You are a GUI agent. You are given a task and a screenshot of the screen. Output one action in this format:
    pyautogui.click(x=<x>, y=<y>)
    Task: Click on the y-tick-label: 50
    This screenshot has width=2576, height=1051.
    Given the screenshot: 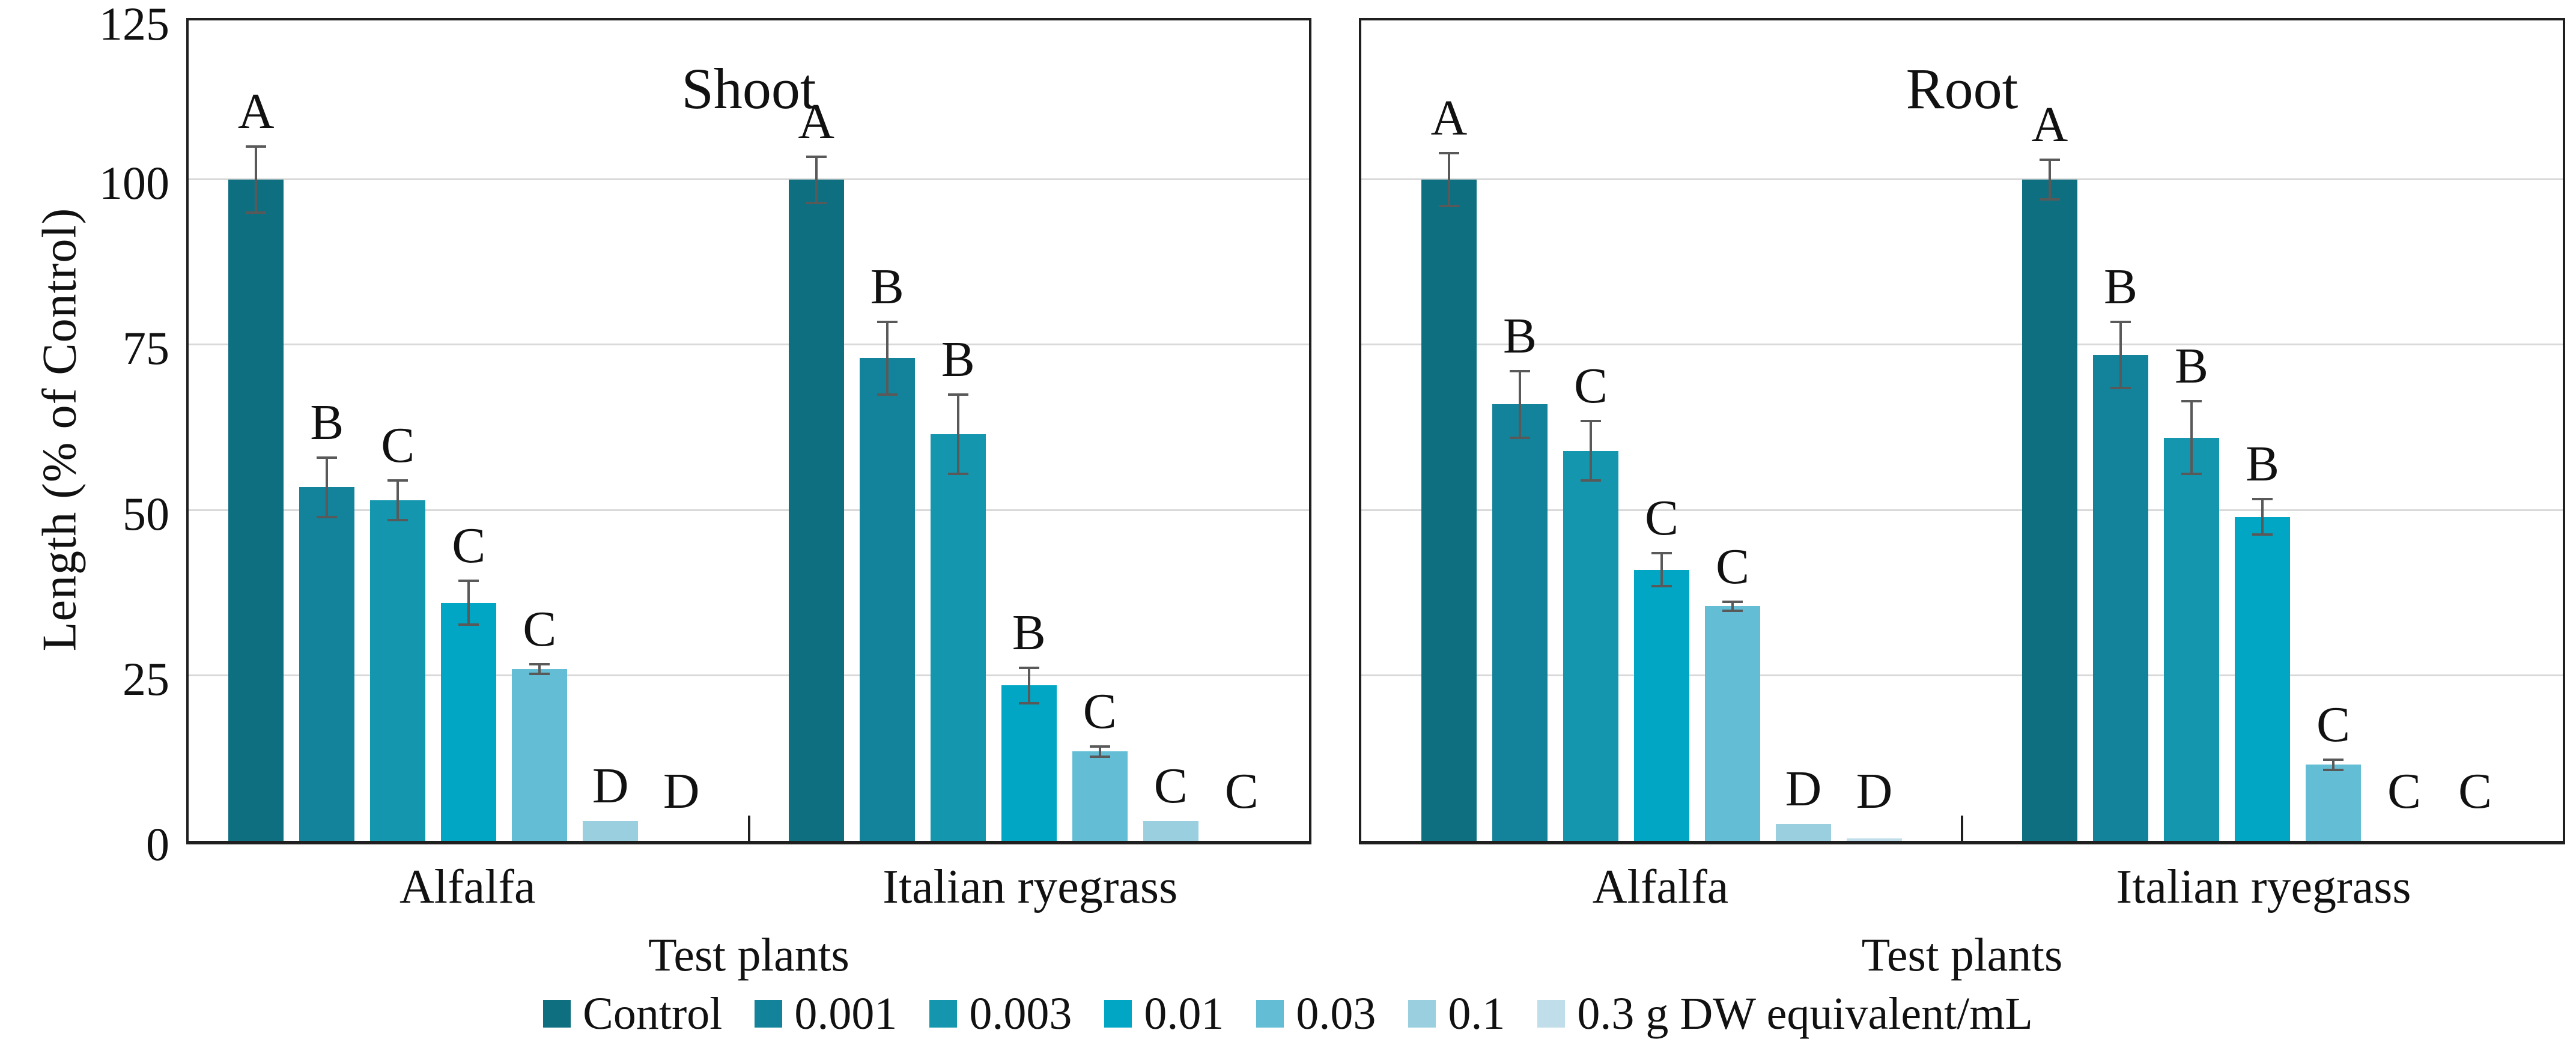 What is the action you would take?
    pyautogui.click(x=146, y=513)
    